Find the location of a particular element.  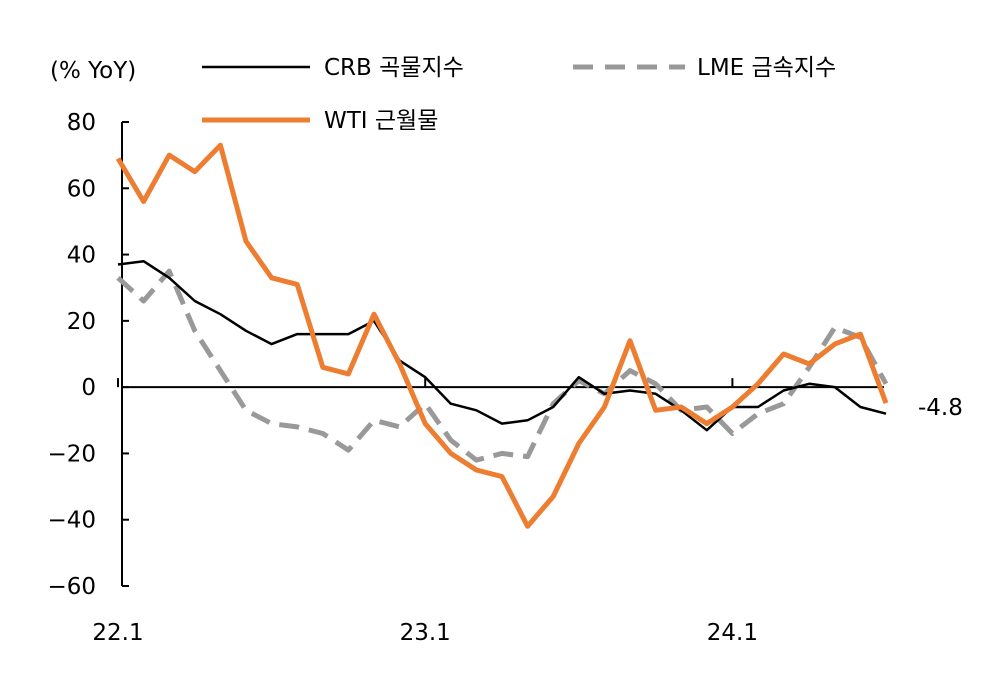

y-tick-label: 20 is located at coordinates (81, 322).